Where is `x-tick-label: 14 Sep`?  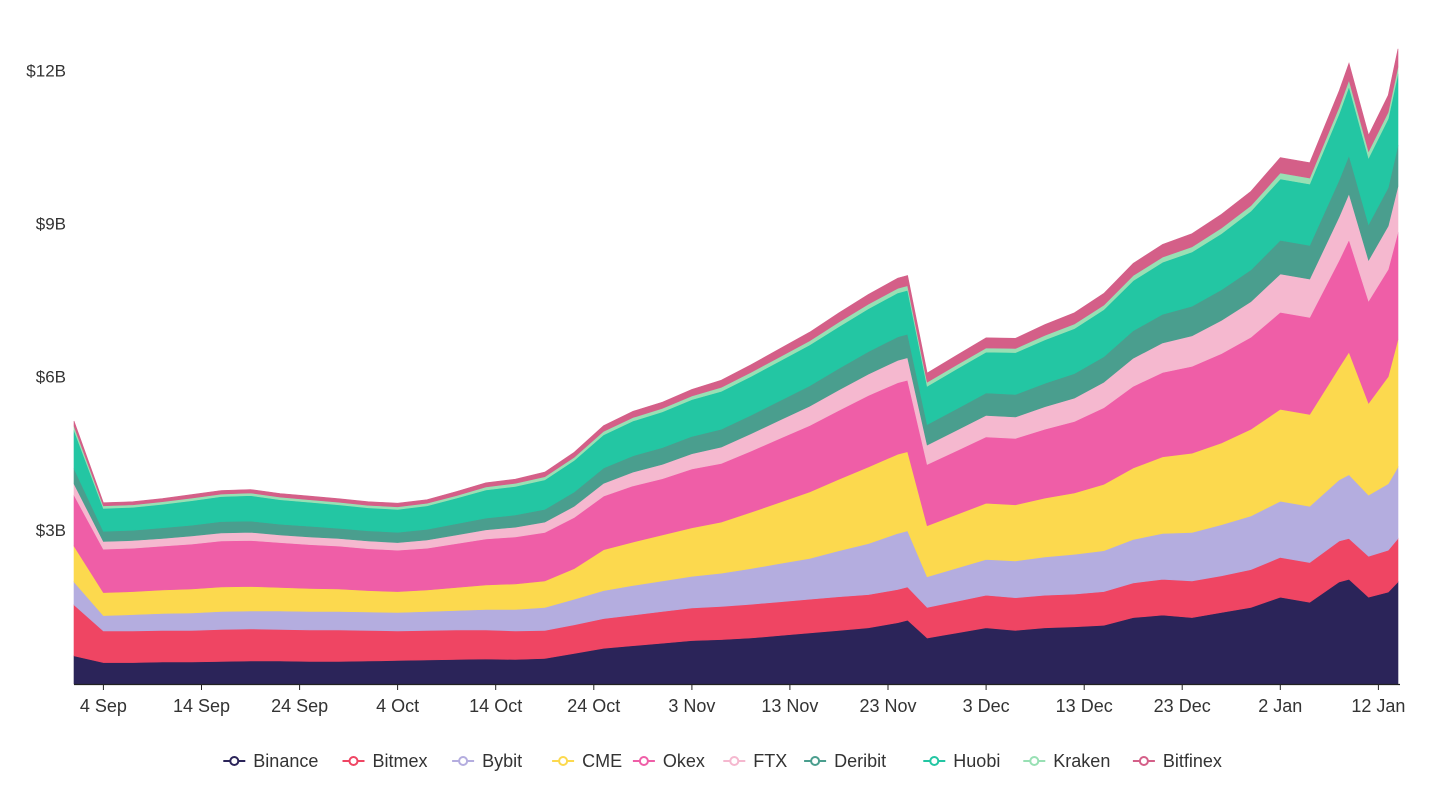 x-tick-label: 14 Sep is located at coordinates (201, 706).